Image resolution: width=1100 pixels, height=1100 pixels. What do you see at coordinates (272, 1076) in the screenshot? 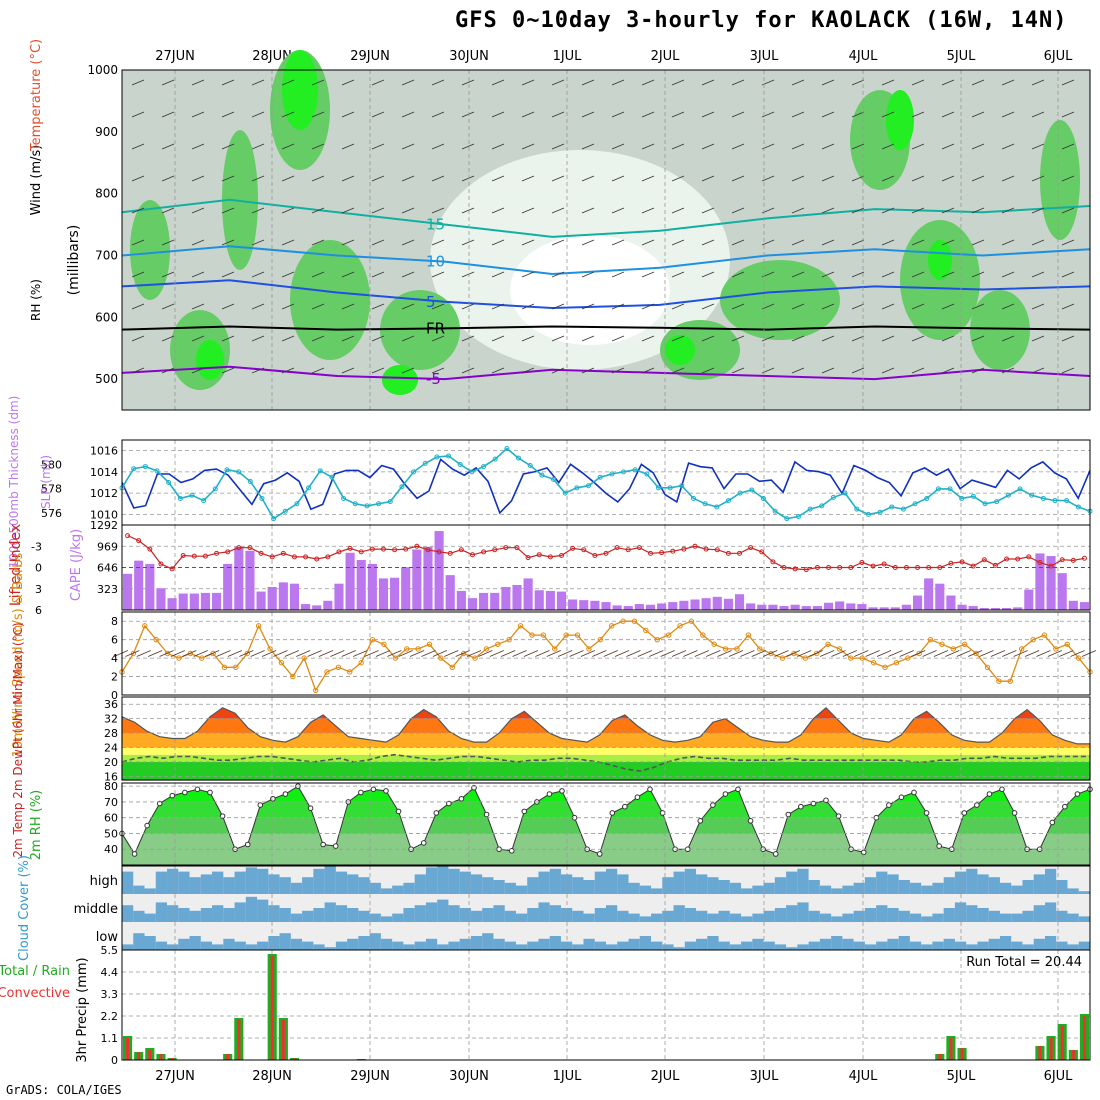
I see `date-label: 28JUN` at bounding box center [272, 1076].